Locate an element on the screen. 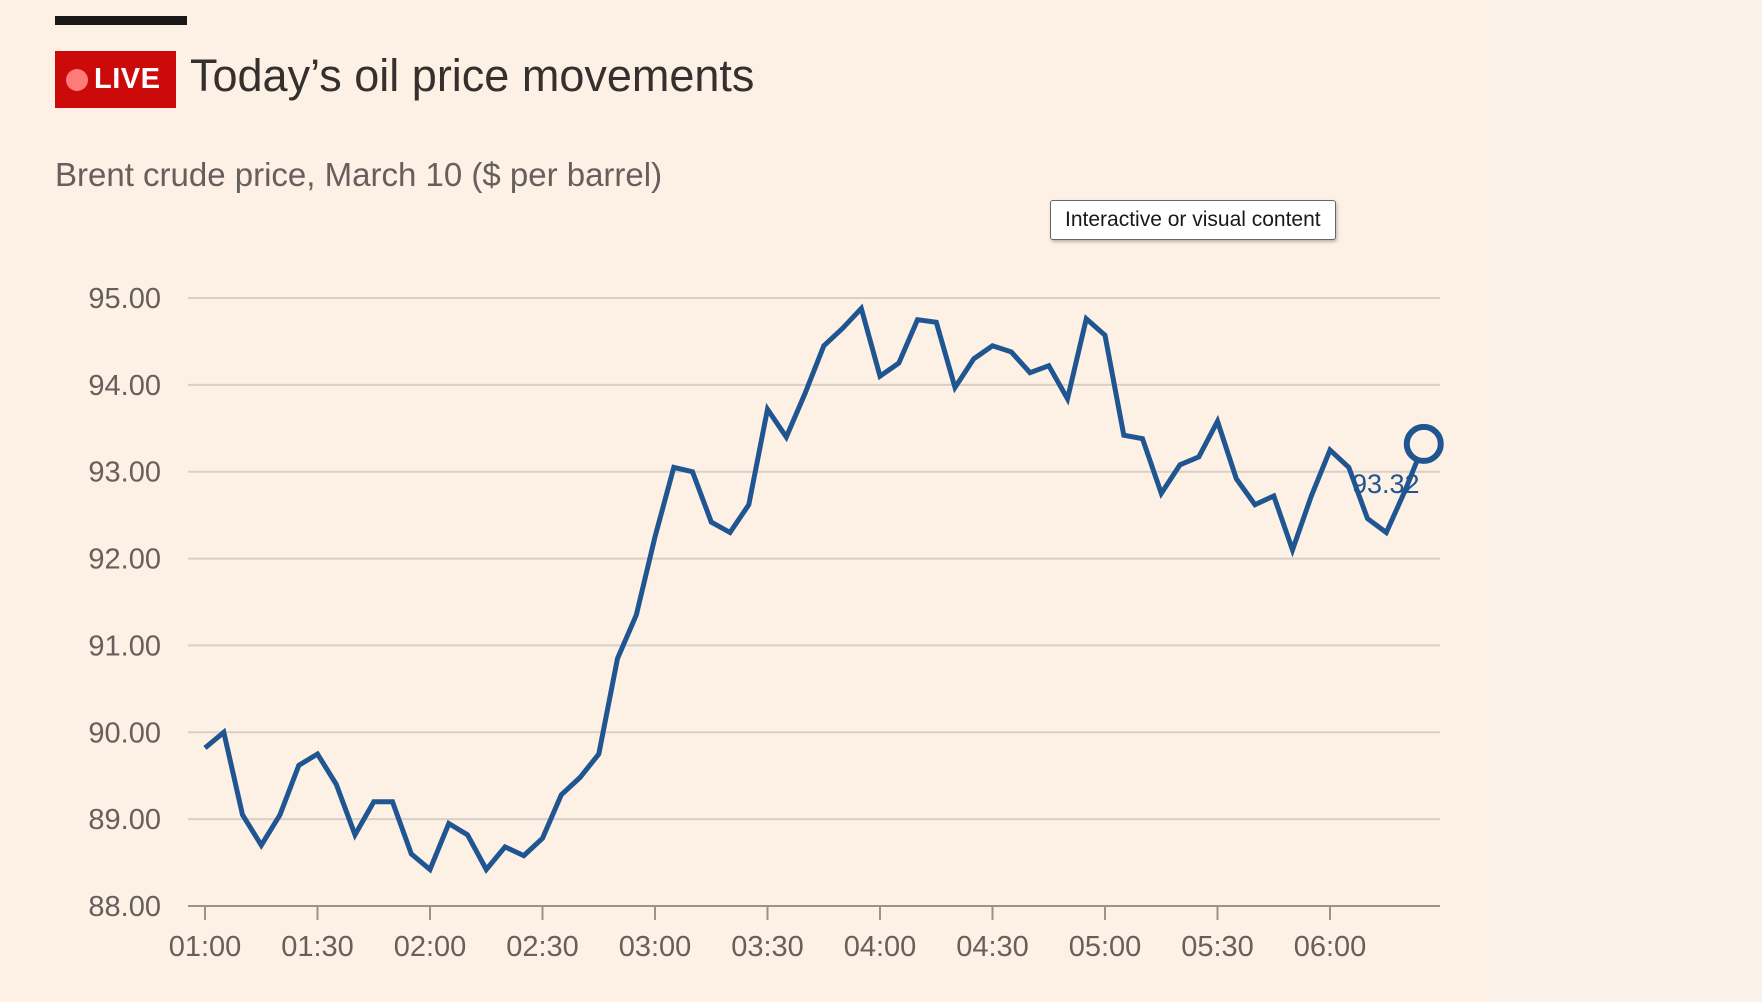 The height and width of the screenshot is (1002, 1762). page-title: Today’s oil price movements is located at coordinates (472, 75).